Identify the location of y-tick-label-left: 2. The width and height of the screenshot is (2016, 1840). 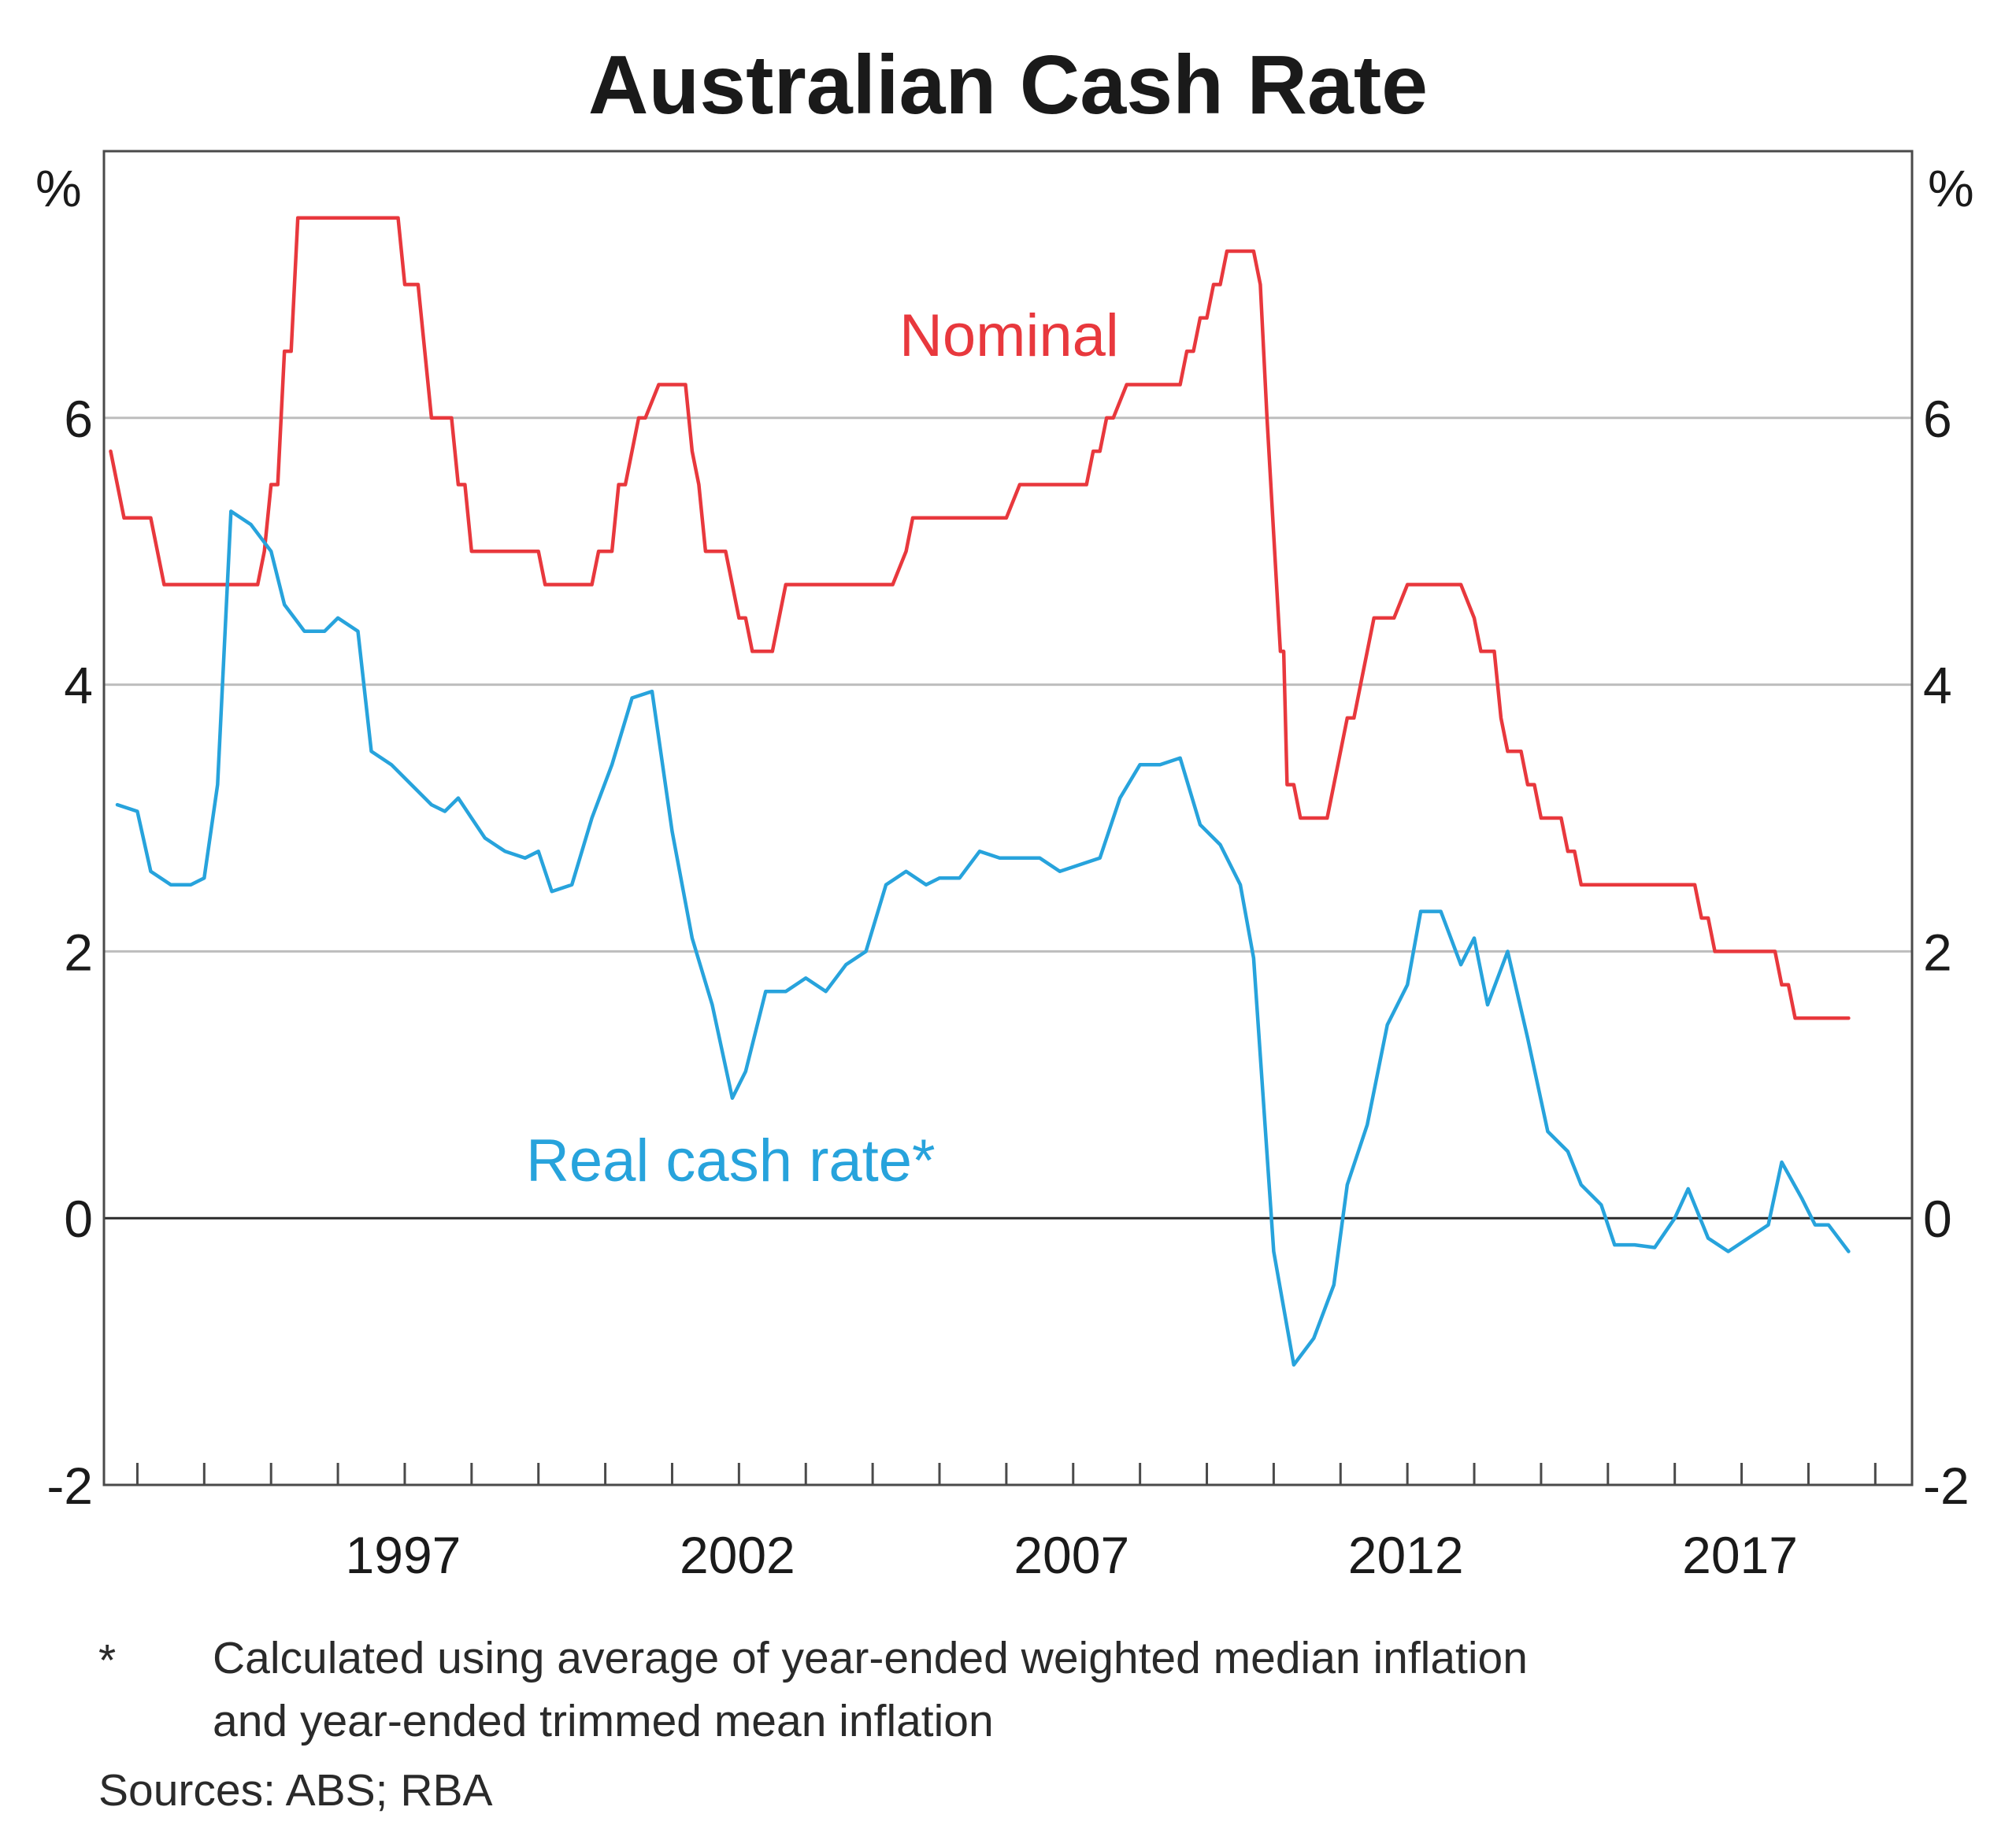
(78, 952).